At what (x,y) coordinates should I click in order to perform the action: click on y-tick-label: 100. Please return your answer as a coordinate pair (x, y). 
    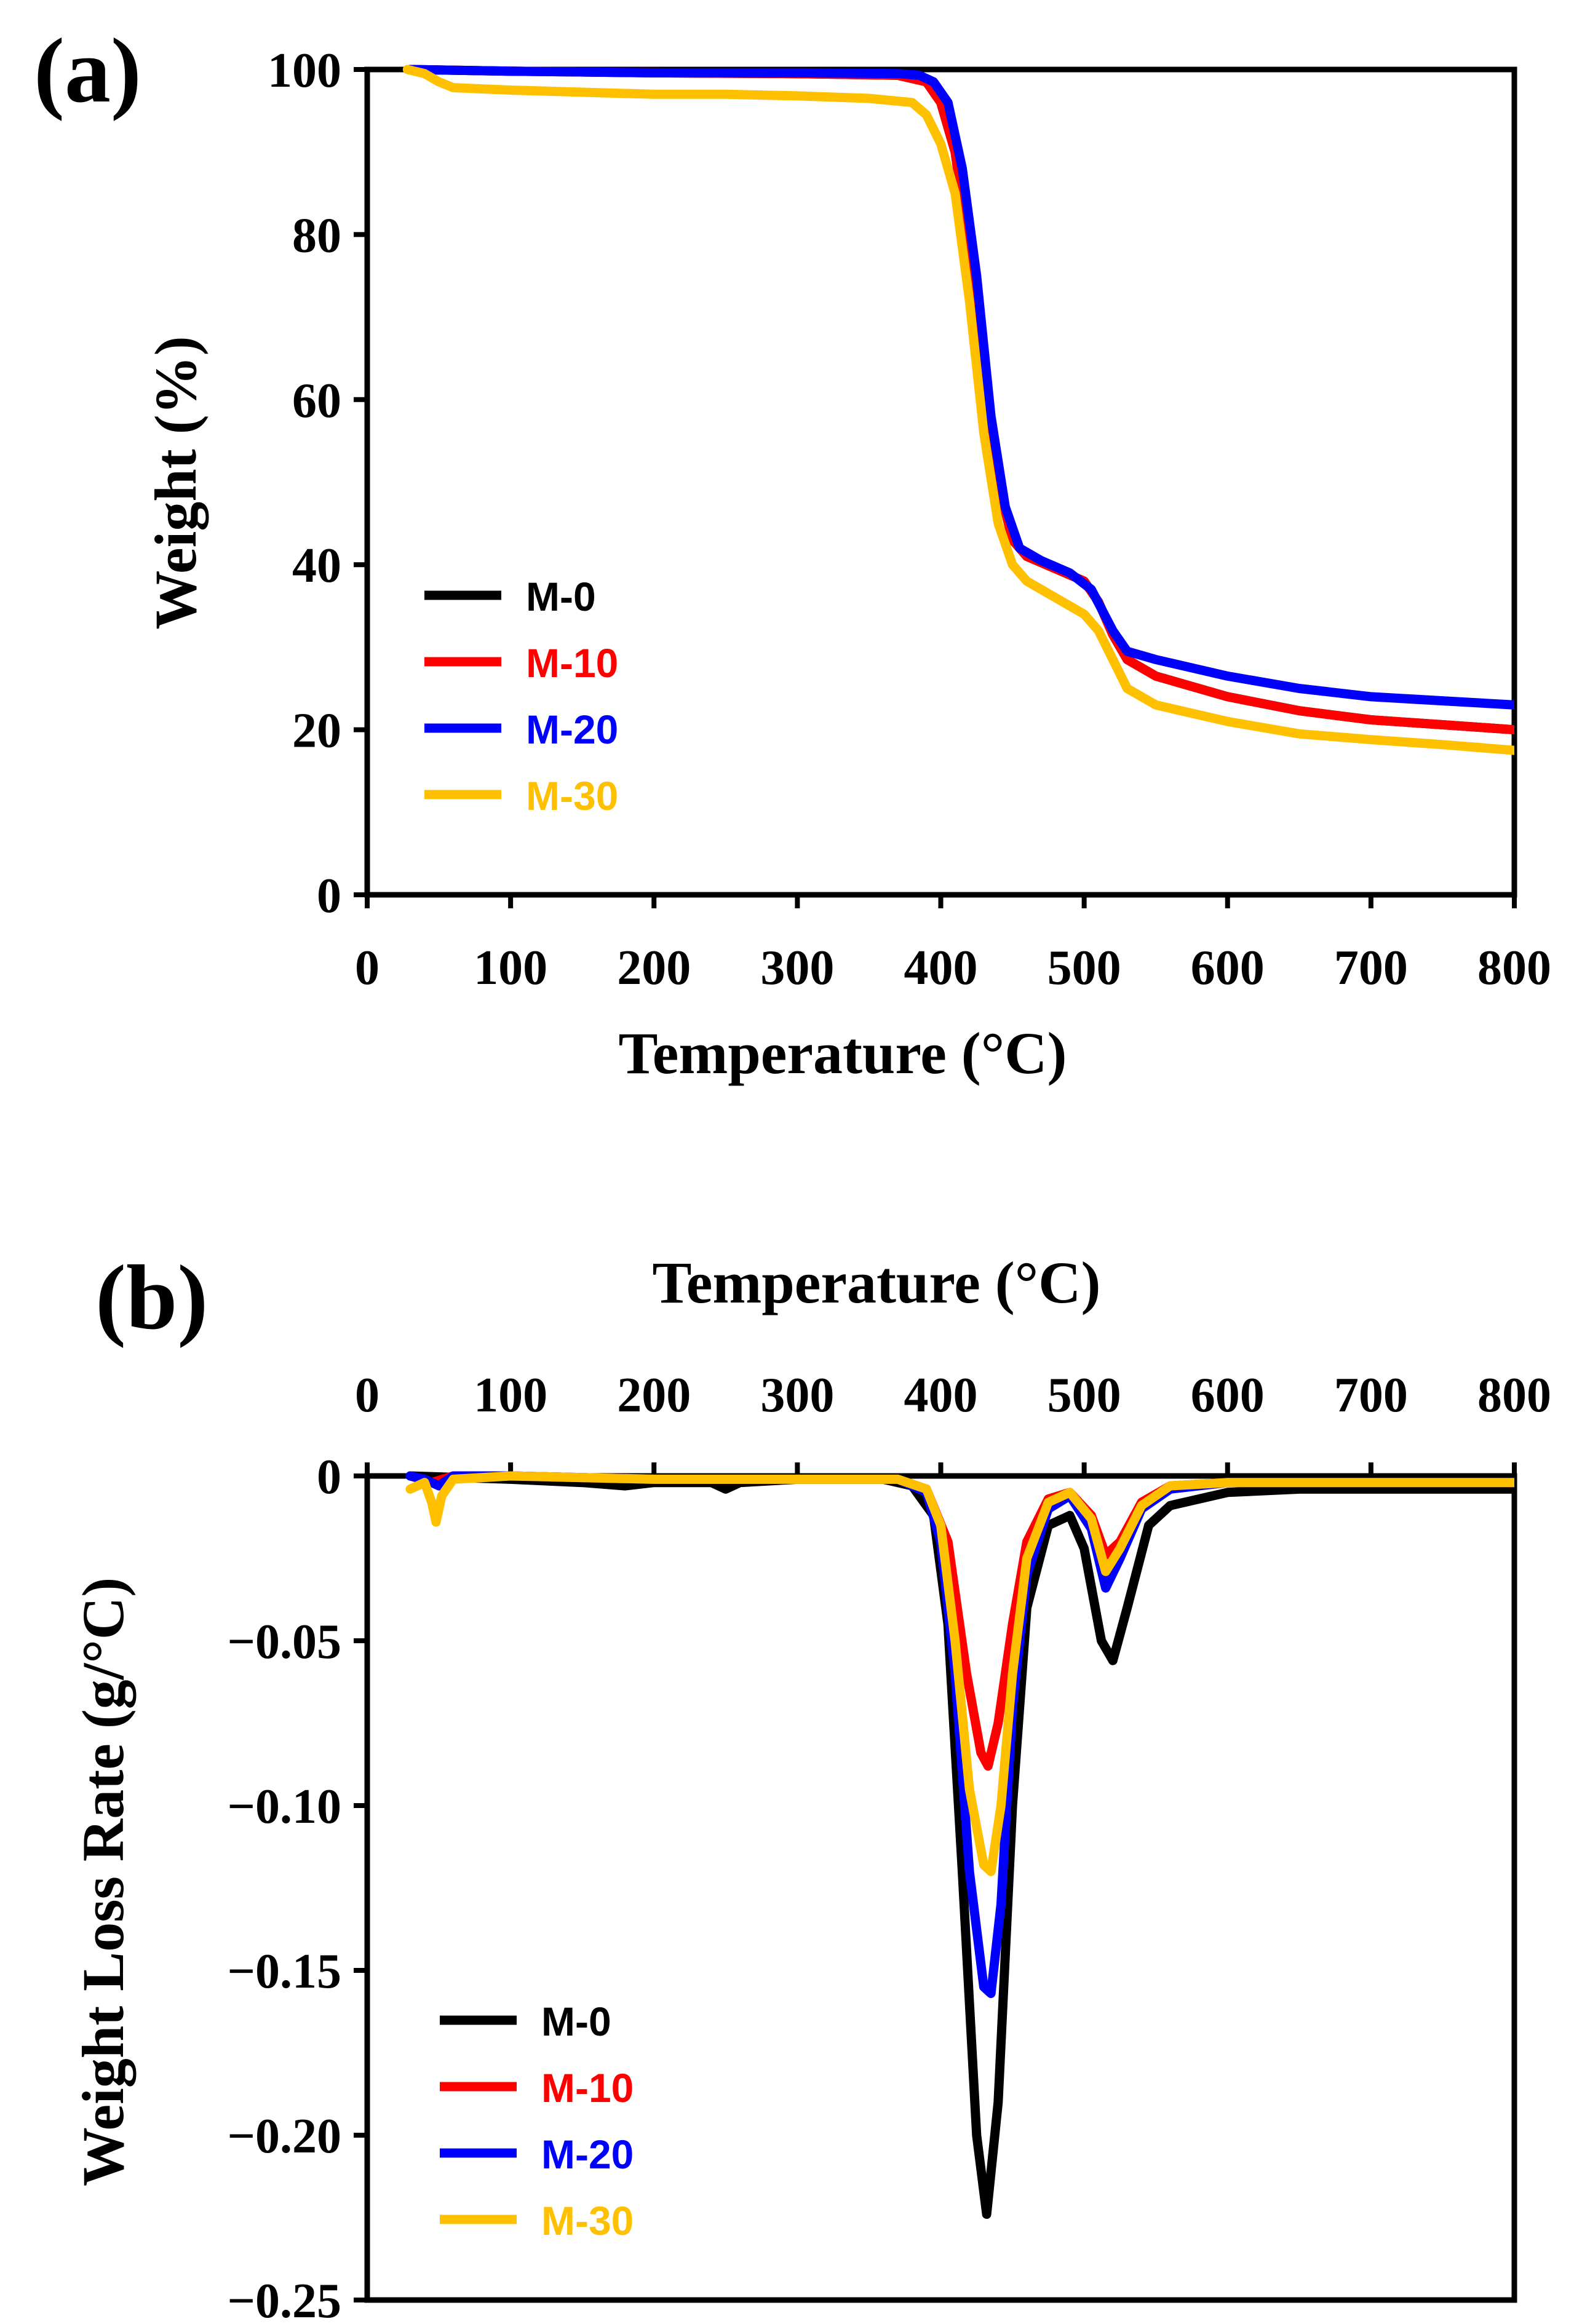
    Looking at the image, I should click on (304, 71).